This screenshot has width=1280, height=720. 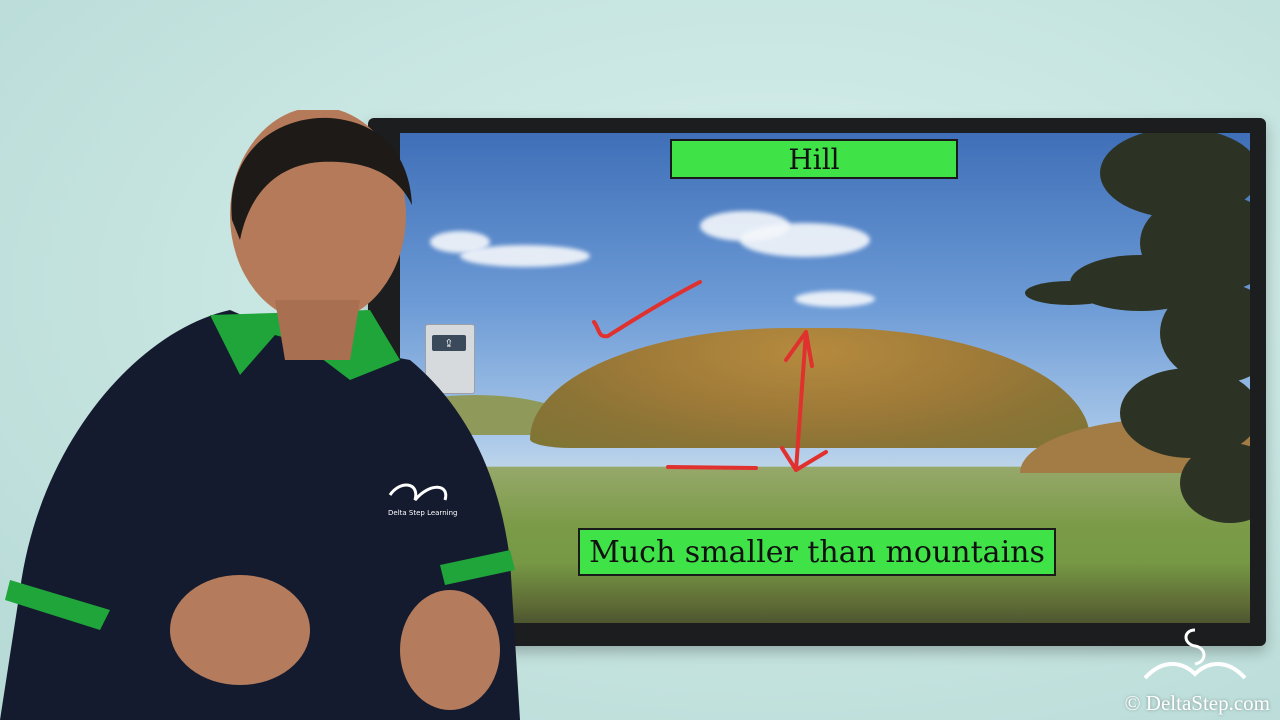 I want to click on watermark: © DeltaStep.com, so click(x=1185, y=671).